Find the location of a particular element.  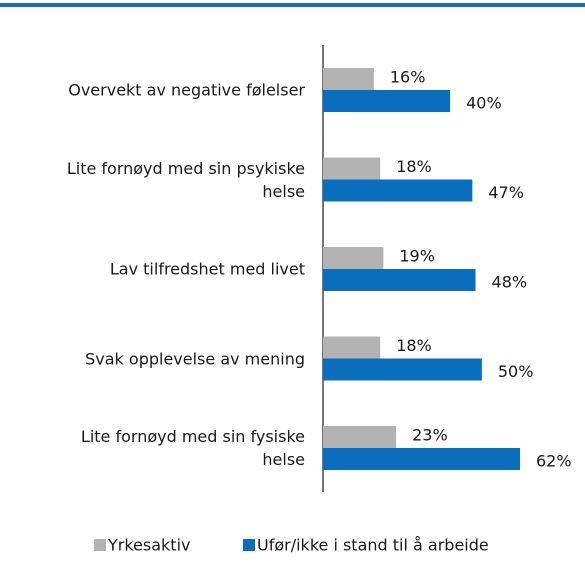

legend-label: Yrkesaktiv is located at coordinates (148, 545).